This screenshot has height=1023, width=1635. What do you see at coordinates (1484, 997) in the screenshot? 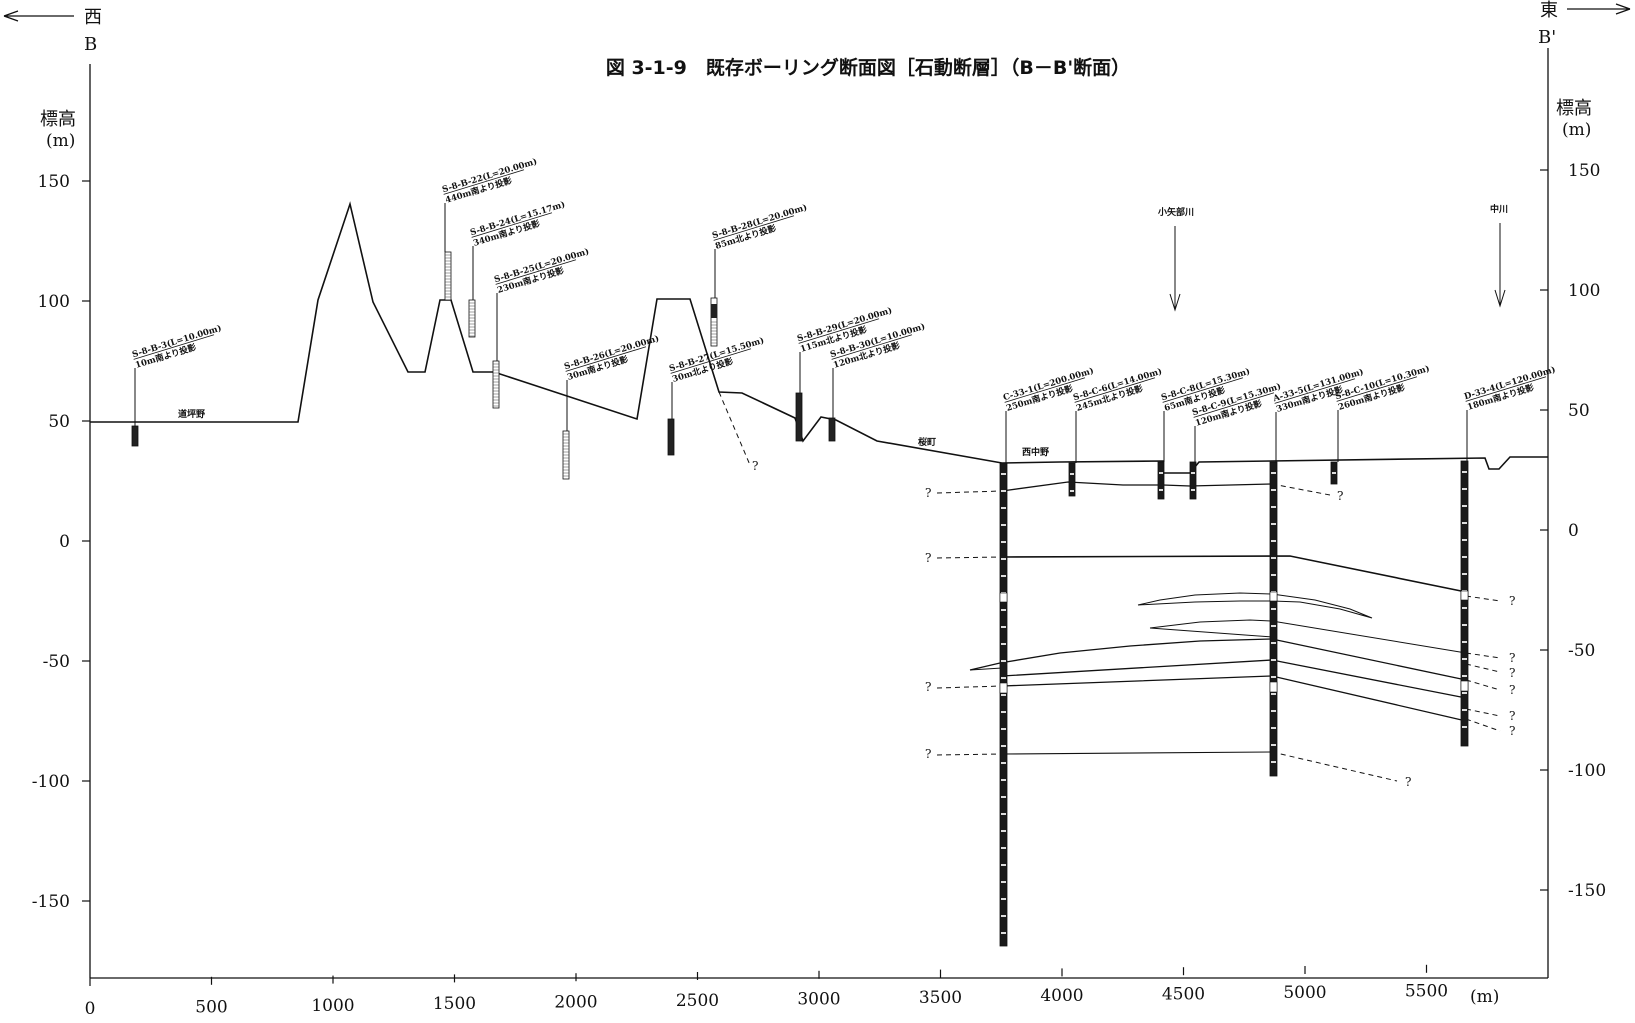
I see `x-axis-unit: (m)` at bounding box center [1484, 997].